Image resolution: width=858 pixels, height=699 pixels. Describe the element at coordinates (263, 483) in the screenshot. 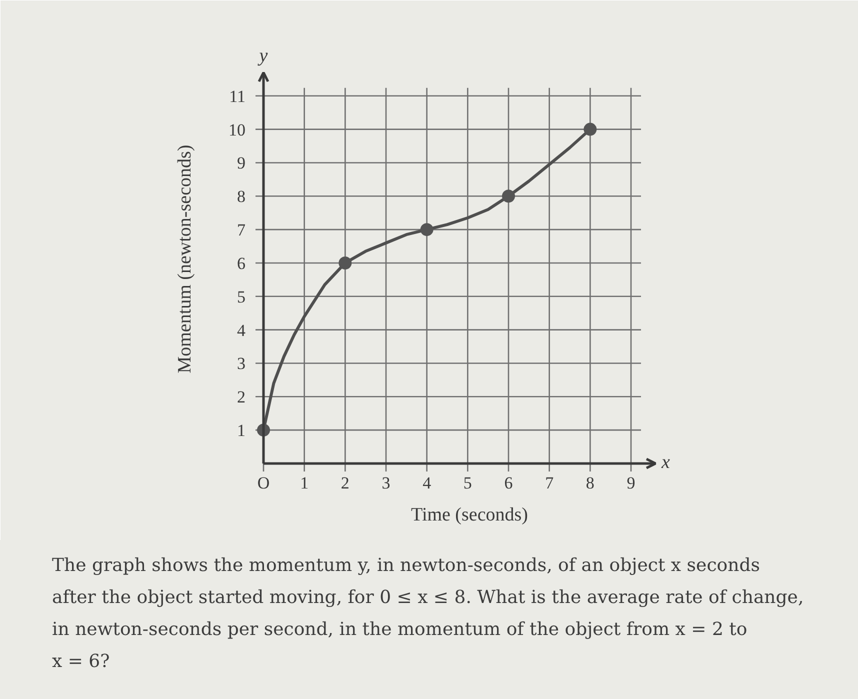

I see `x-tick-label: O` at that location.